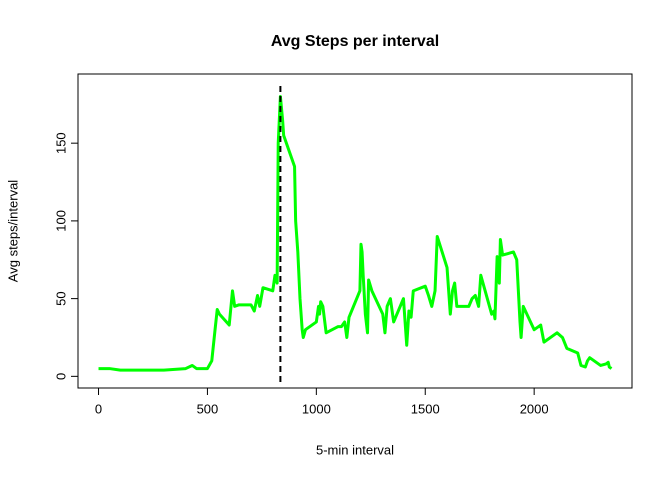 Image resolution: width=672 pixels, height=480 pixels. What do you see at coordinates (60, 143) in the screenshot?
I see `y-tick-label: 150` at bounding box center [60, 143].